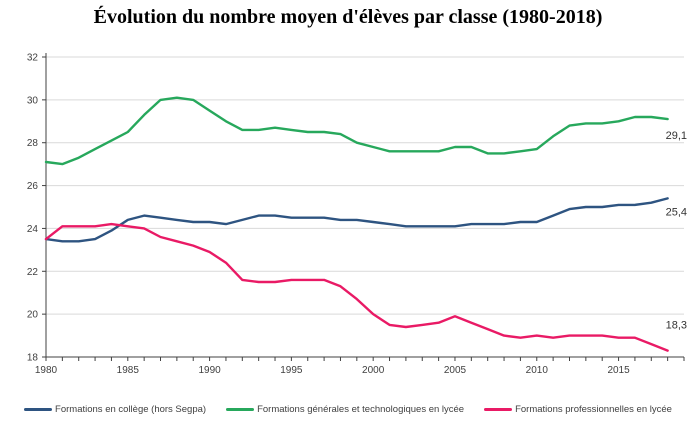 The height and width of the screenshot is (438, 696). I want to click on x-tick-label: 1985, so click(128, 370).